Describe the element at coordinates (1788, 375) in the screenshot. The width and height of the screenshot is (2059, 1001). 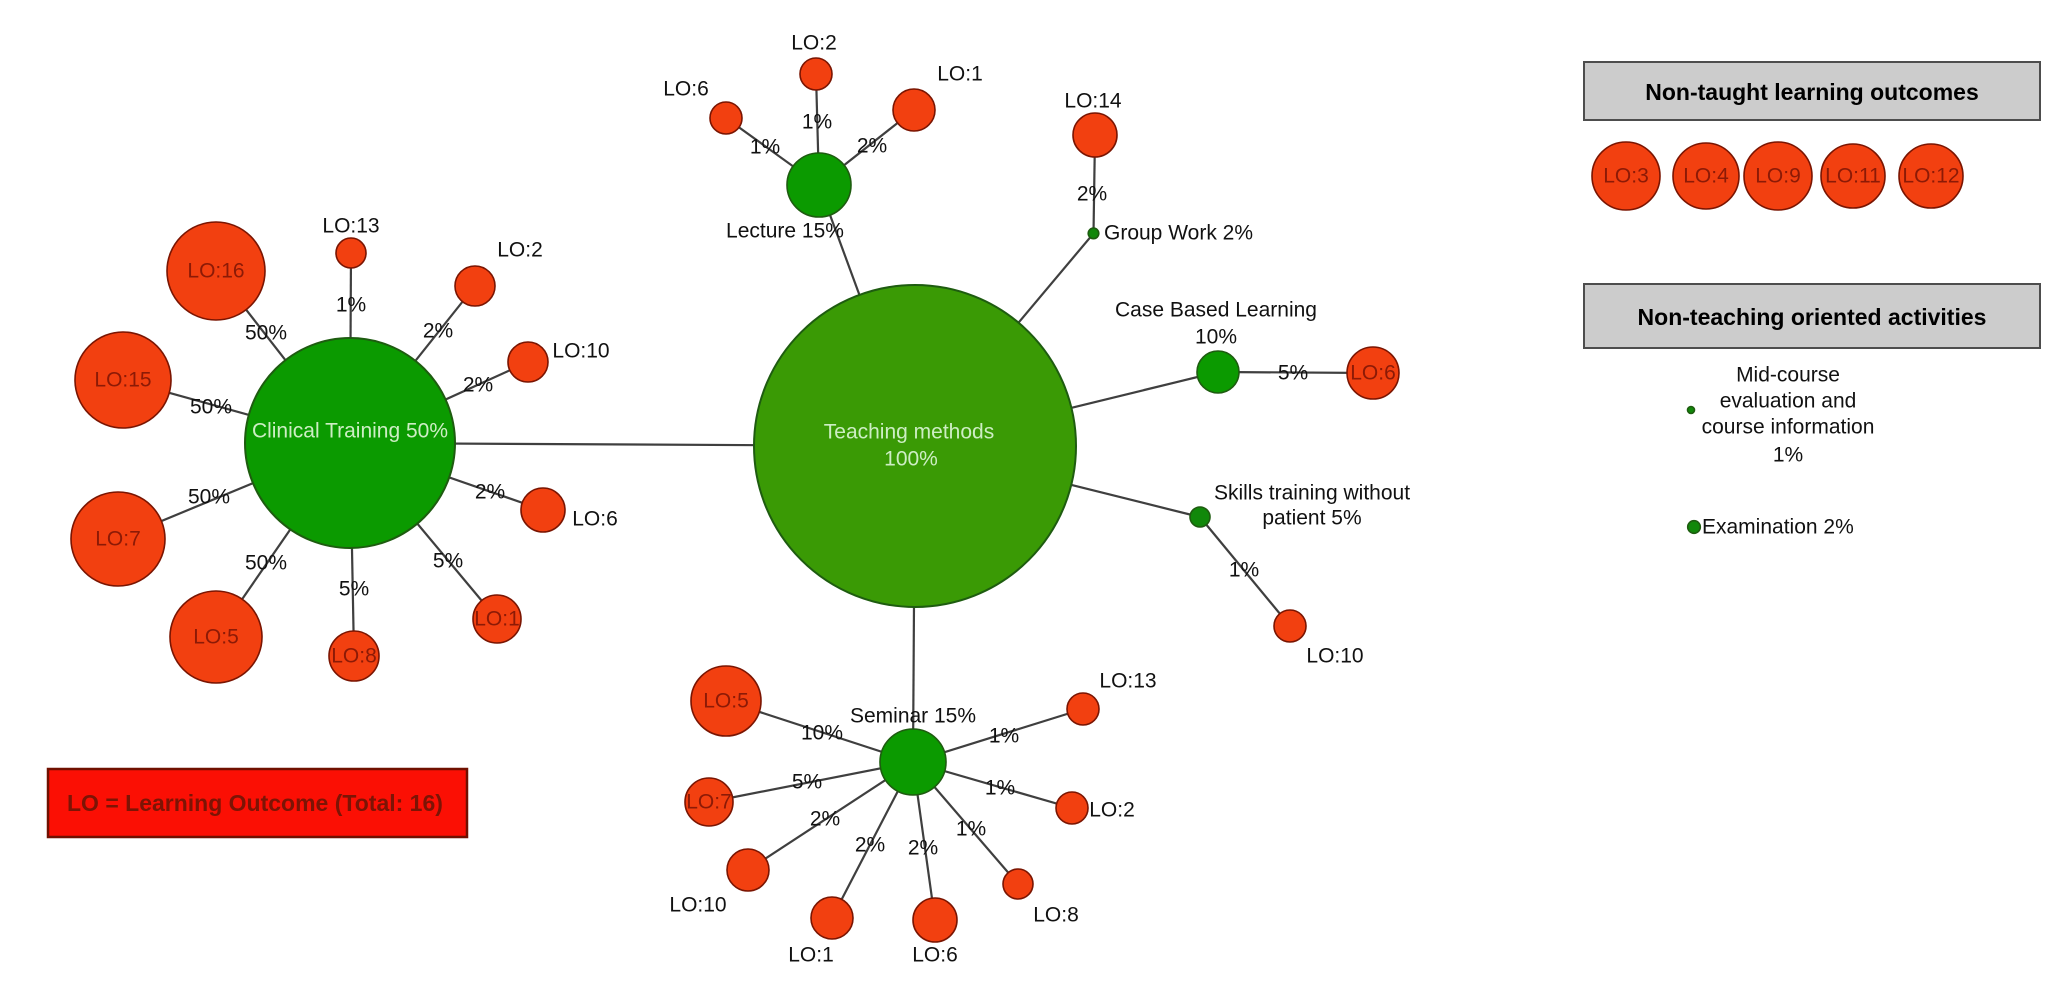
I see `svg-text: Mid-course` at that location.